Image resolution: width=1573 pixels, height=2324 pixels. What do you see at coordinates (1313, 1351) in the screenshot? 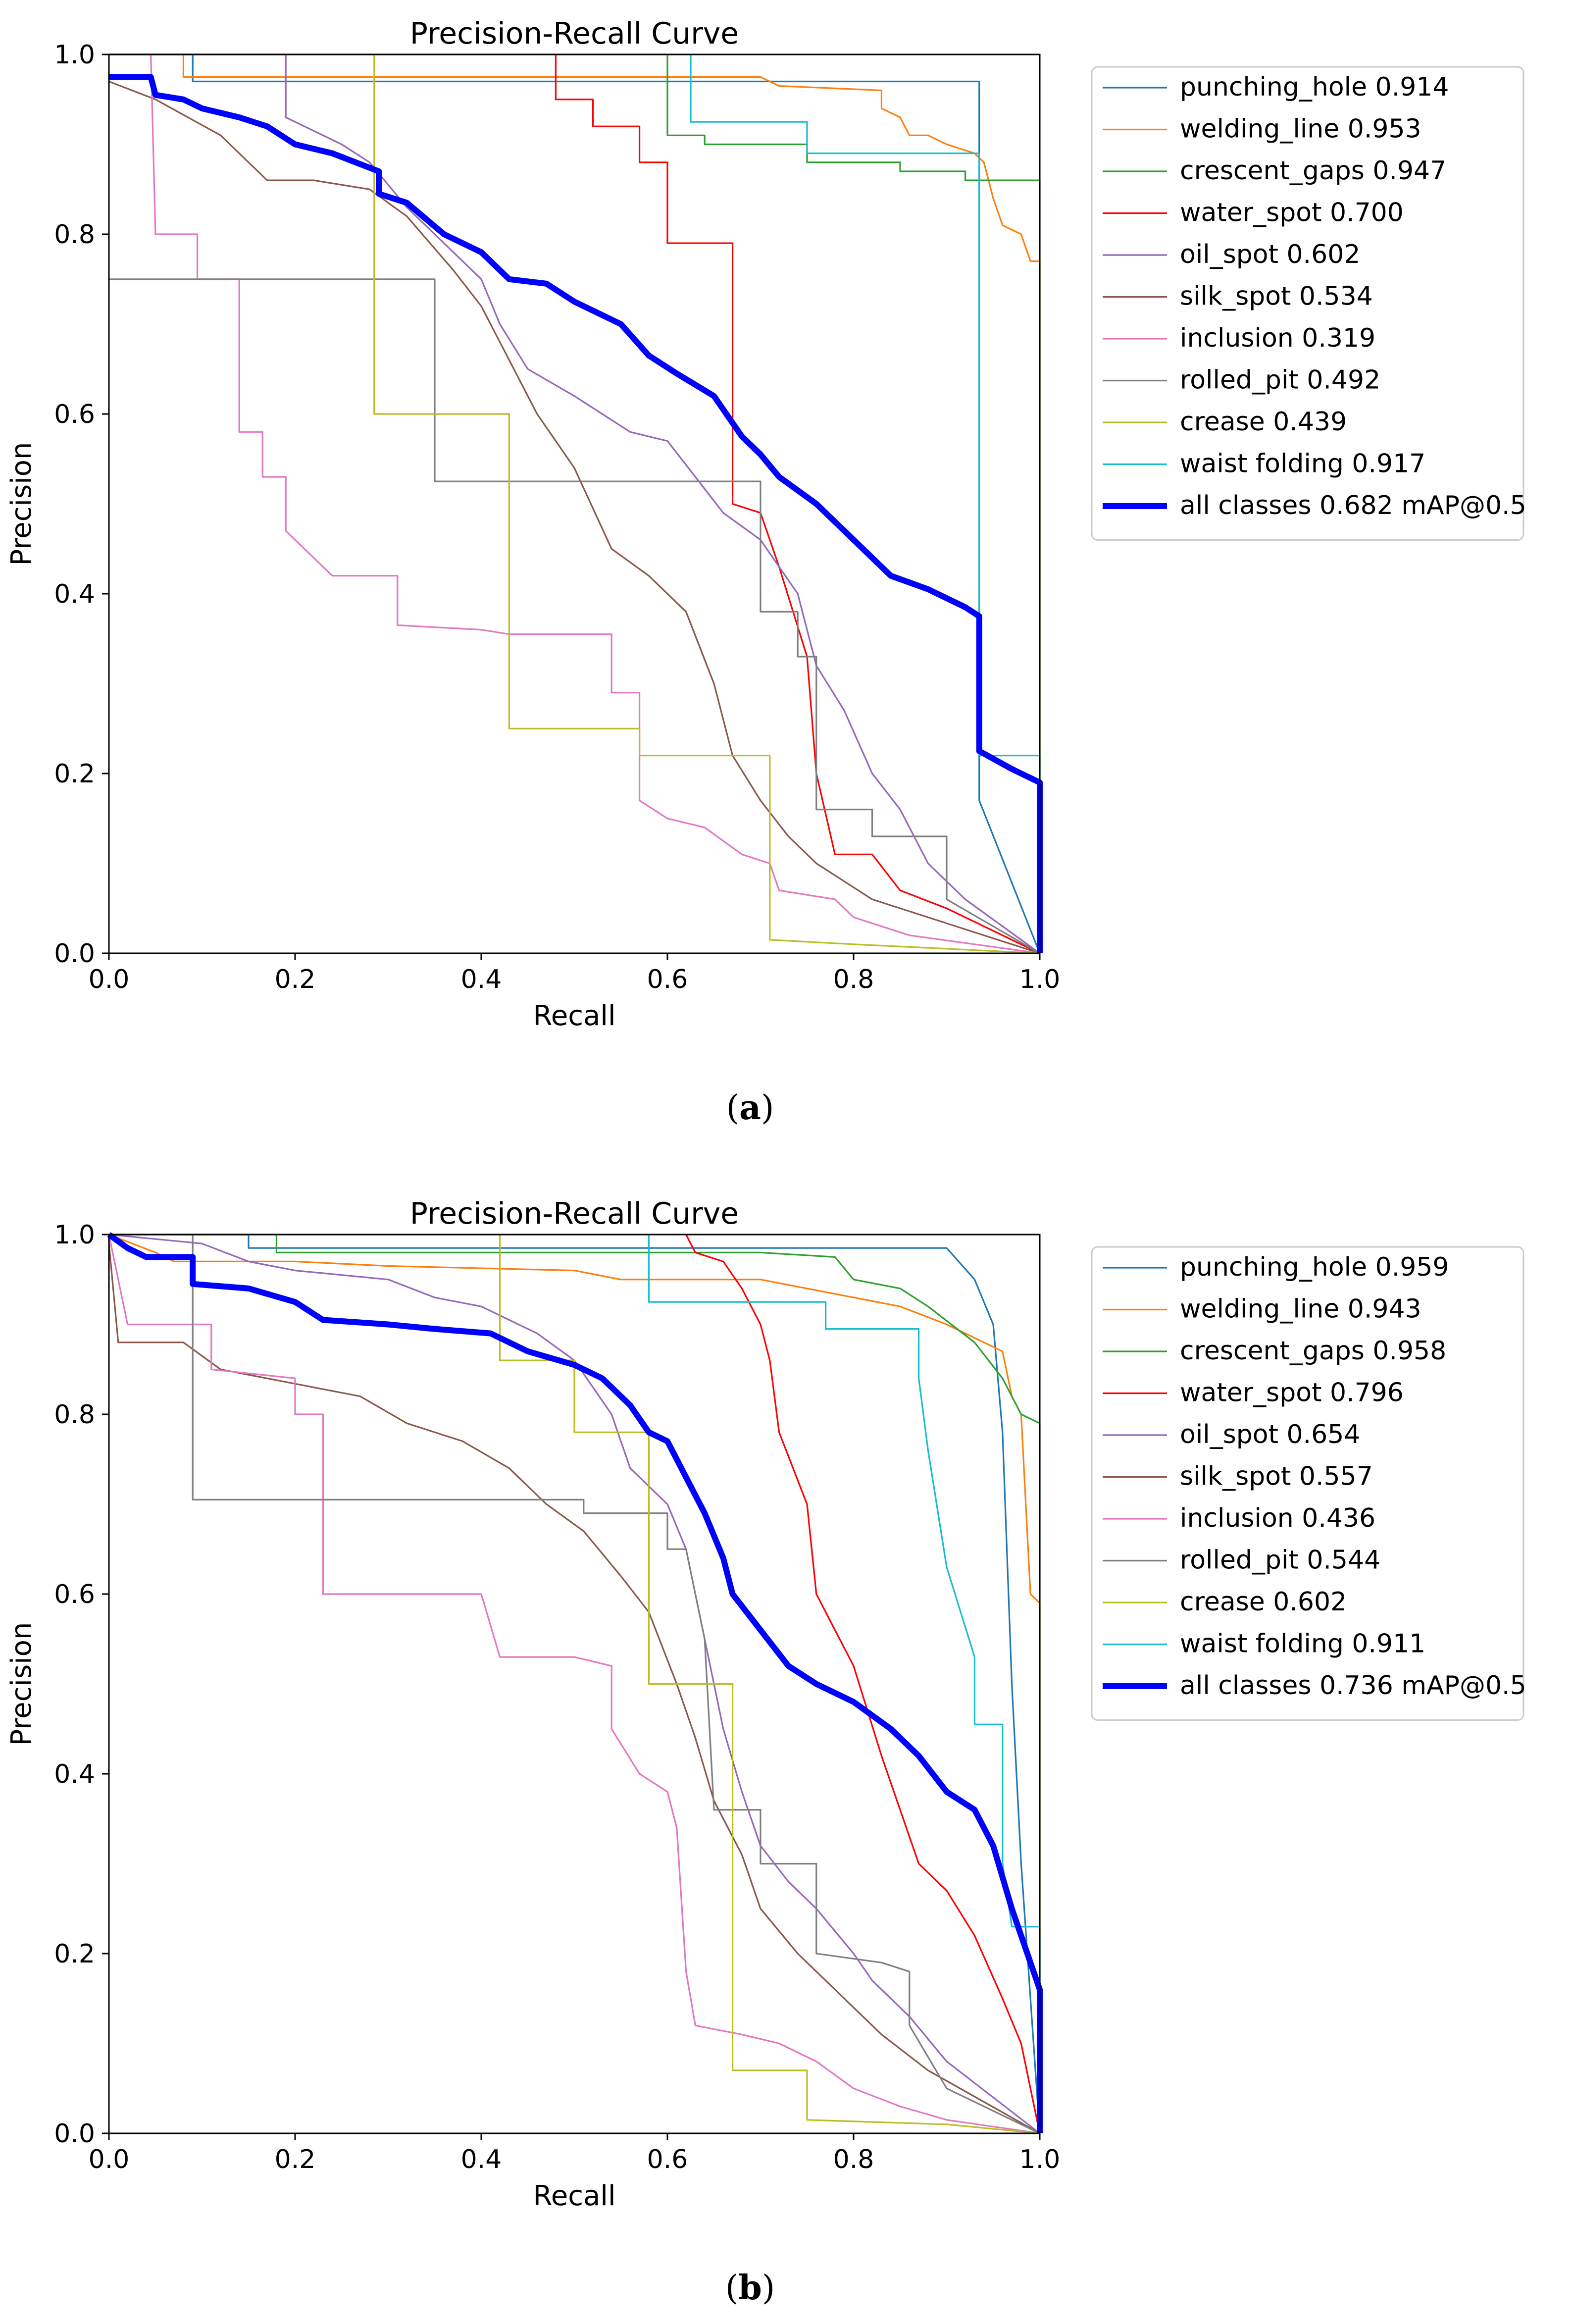
I see `legend-label-crescent_gaps: crescent_gaps 0.958` at bounding box center [1313, 1351].